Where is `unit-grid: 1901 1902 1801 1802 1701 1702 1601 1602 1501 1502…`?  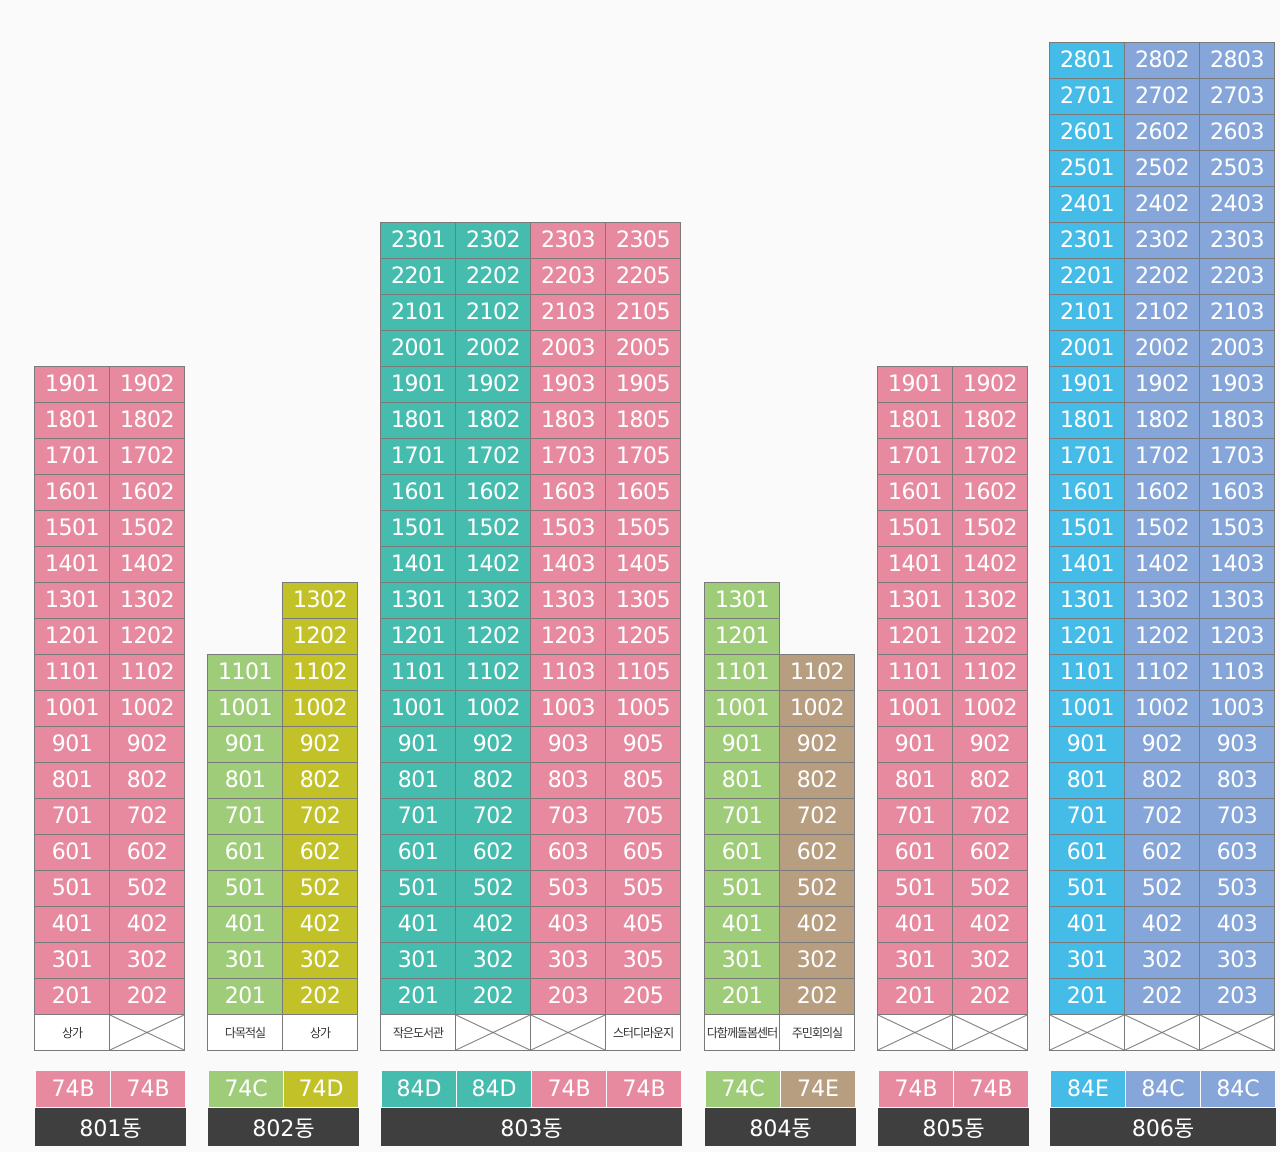
unit-grid: 1901 1902 1801 1802 1701 1702 1601 1602 1501 1502… is located at coordinates (952, 708).